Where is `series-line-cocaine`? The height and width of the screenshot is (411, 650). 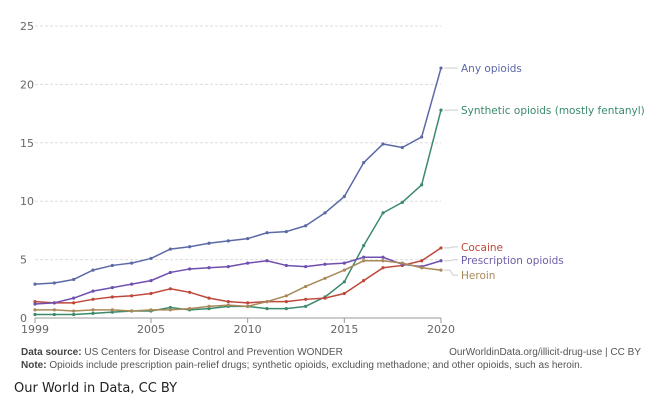 series-line-cocaine is located at coordinates (238, 275).